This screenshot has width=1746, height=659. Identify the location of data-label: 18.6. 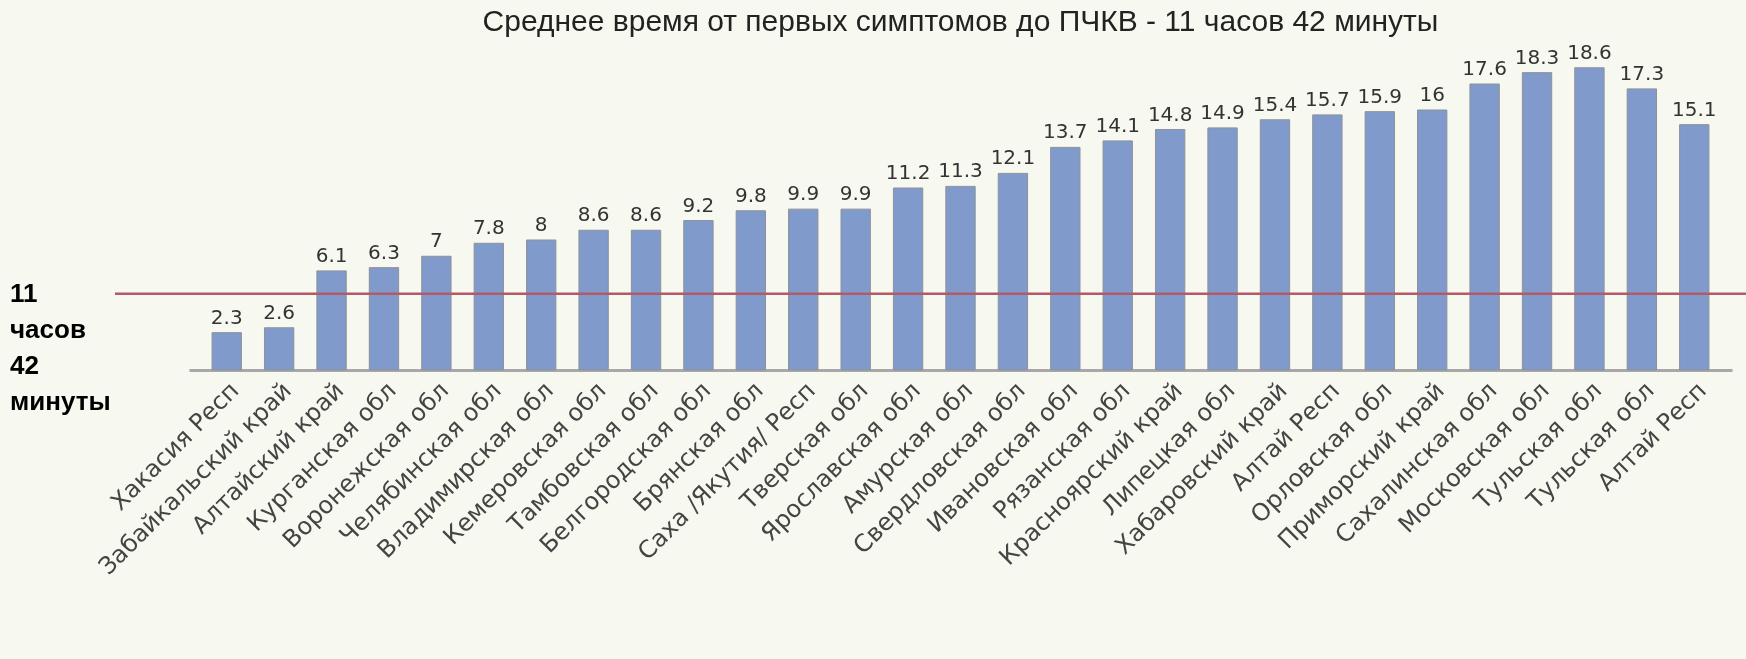
(1589, 51).